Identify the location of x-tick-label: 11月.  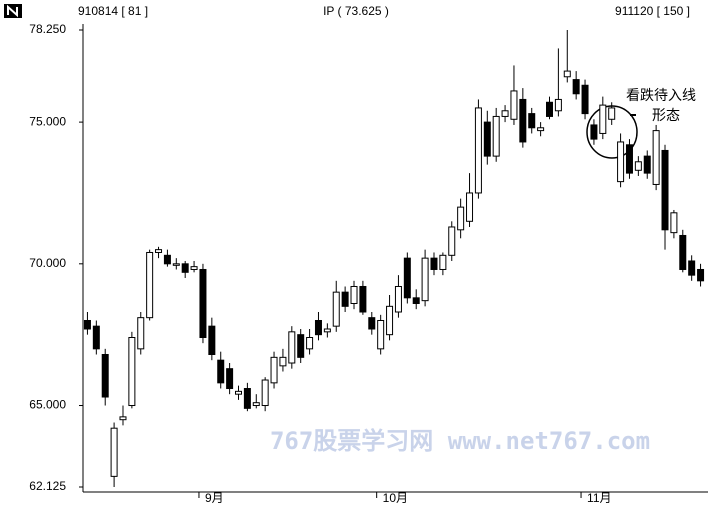
(599, 498).